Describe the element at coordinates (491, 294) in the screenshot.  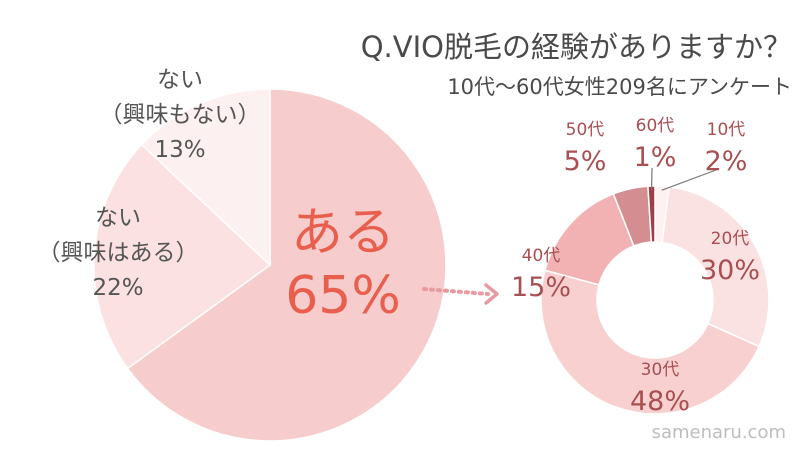
I see `arrow-head-icon` at that location.